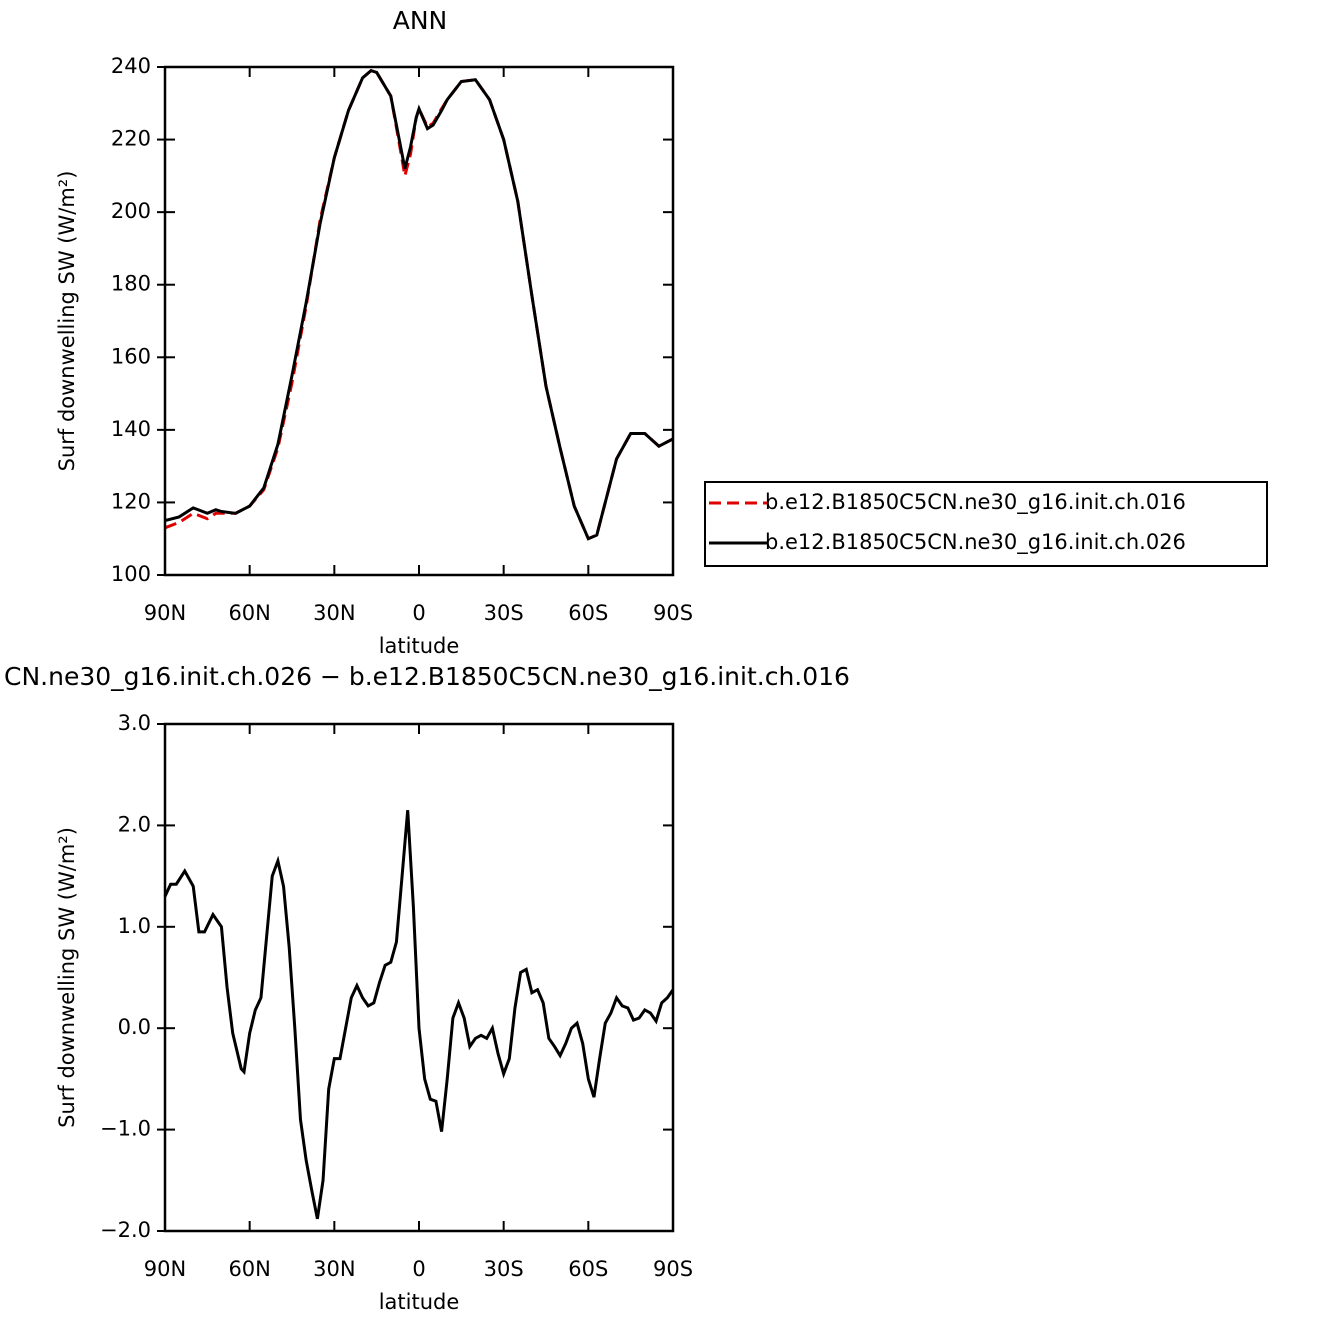 The width and height of the screenshot is (1322, 1325). I want to click on y-tick-label: 200, so click(131, 211).